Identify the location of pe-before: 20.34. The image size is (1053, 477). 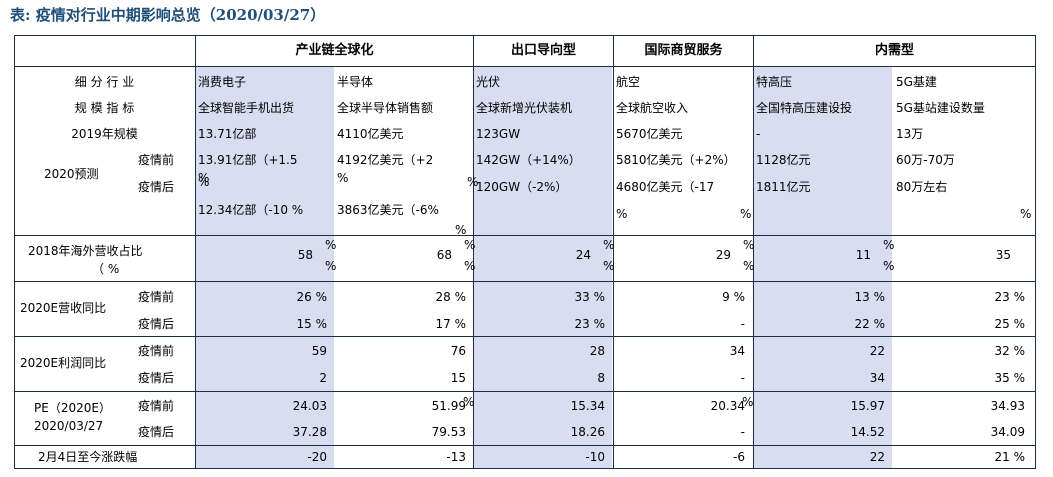
(727, 406).